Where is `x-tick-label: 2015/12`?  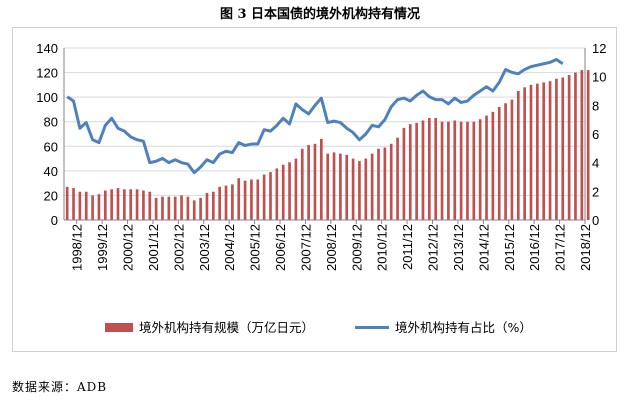
x-tick-label: 2015/12 is located at coordinates (509, 247).